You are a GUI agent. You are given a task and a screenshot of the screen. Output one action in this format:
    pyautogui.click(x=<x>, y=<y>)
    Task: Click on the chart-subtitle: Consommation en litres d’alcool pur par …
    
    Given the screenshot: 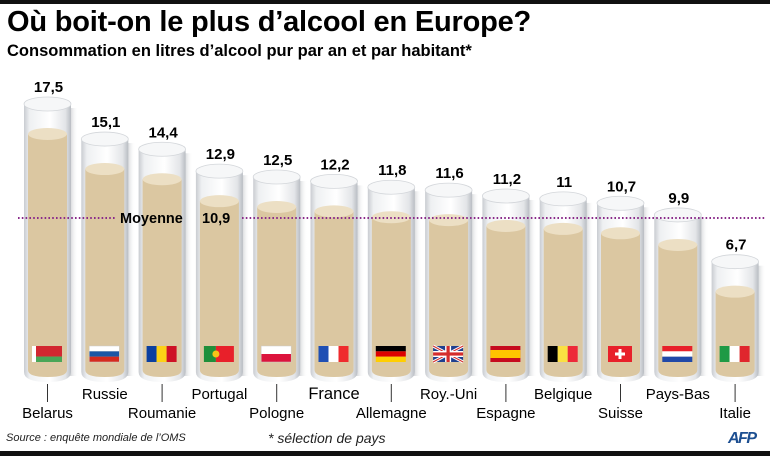 What is the action you would take?
    pyautogui.click(x=239, y=51)
    